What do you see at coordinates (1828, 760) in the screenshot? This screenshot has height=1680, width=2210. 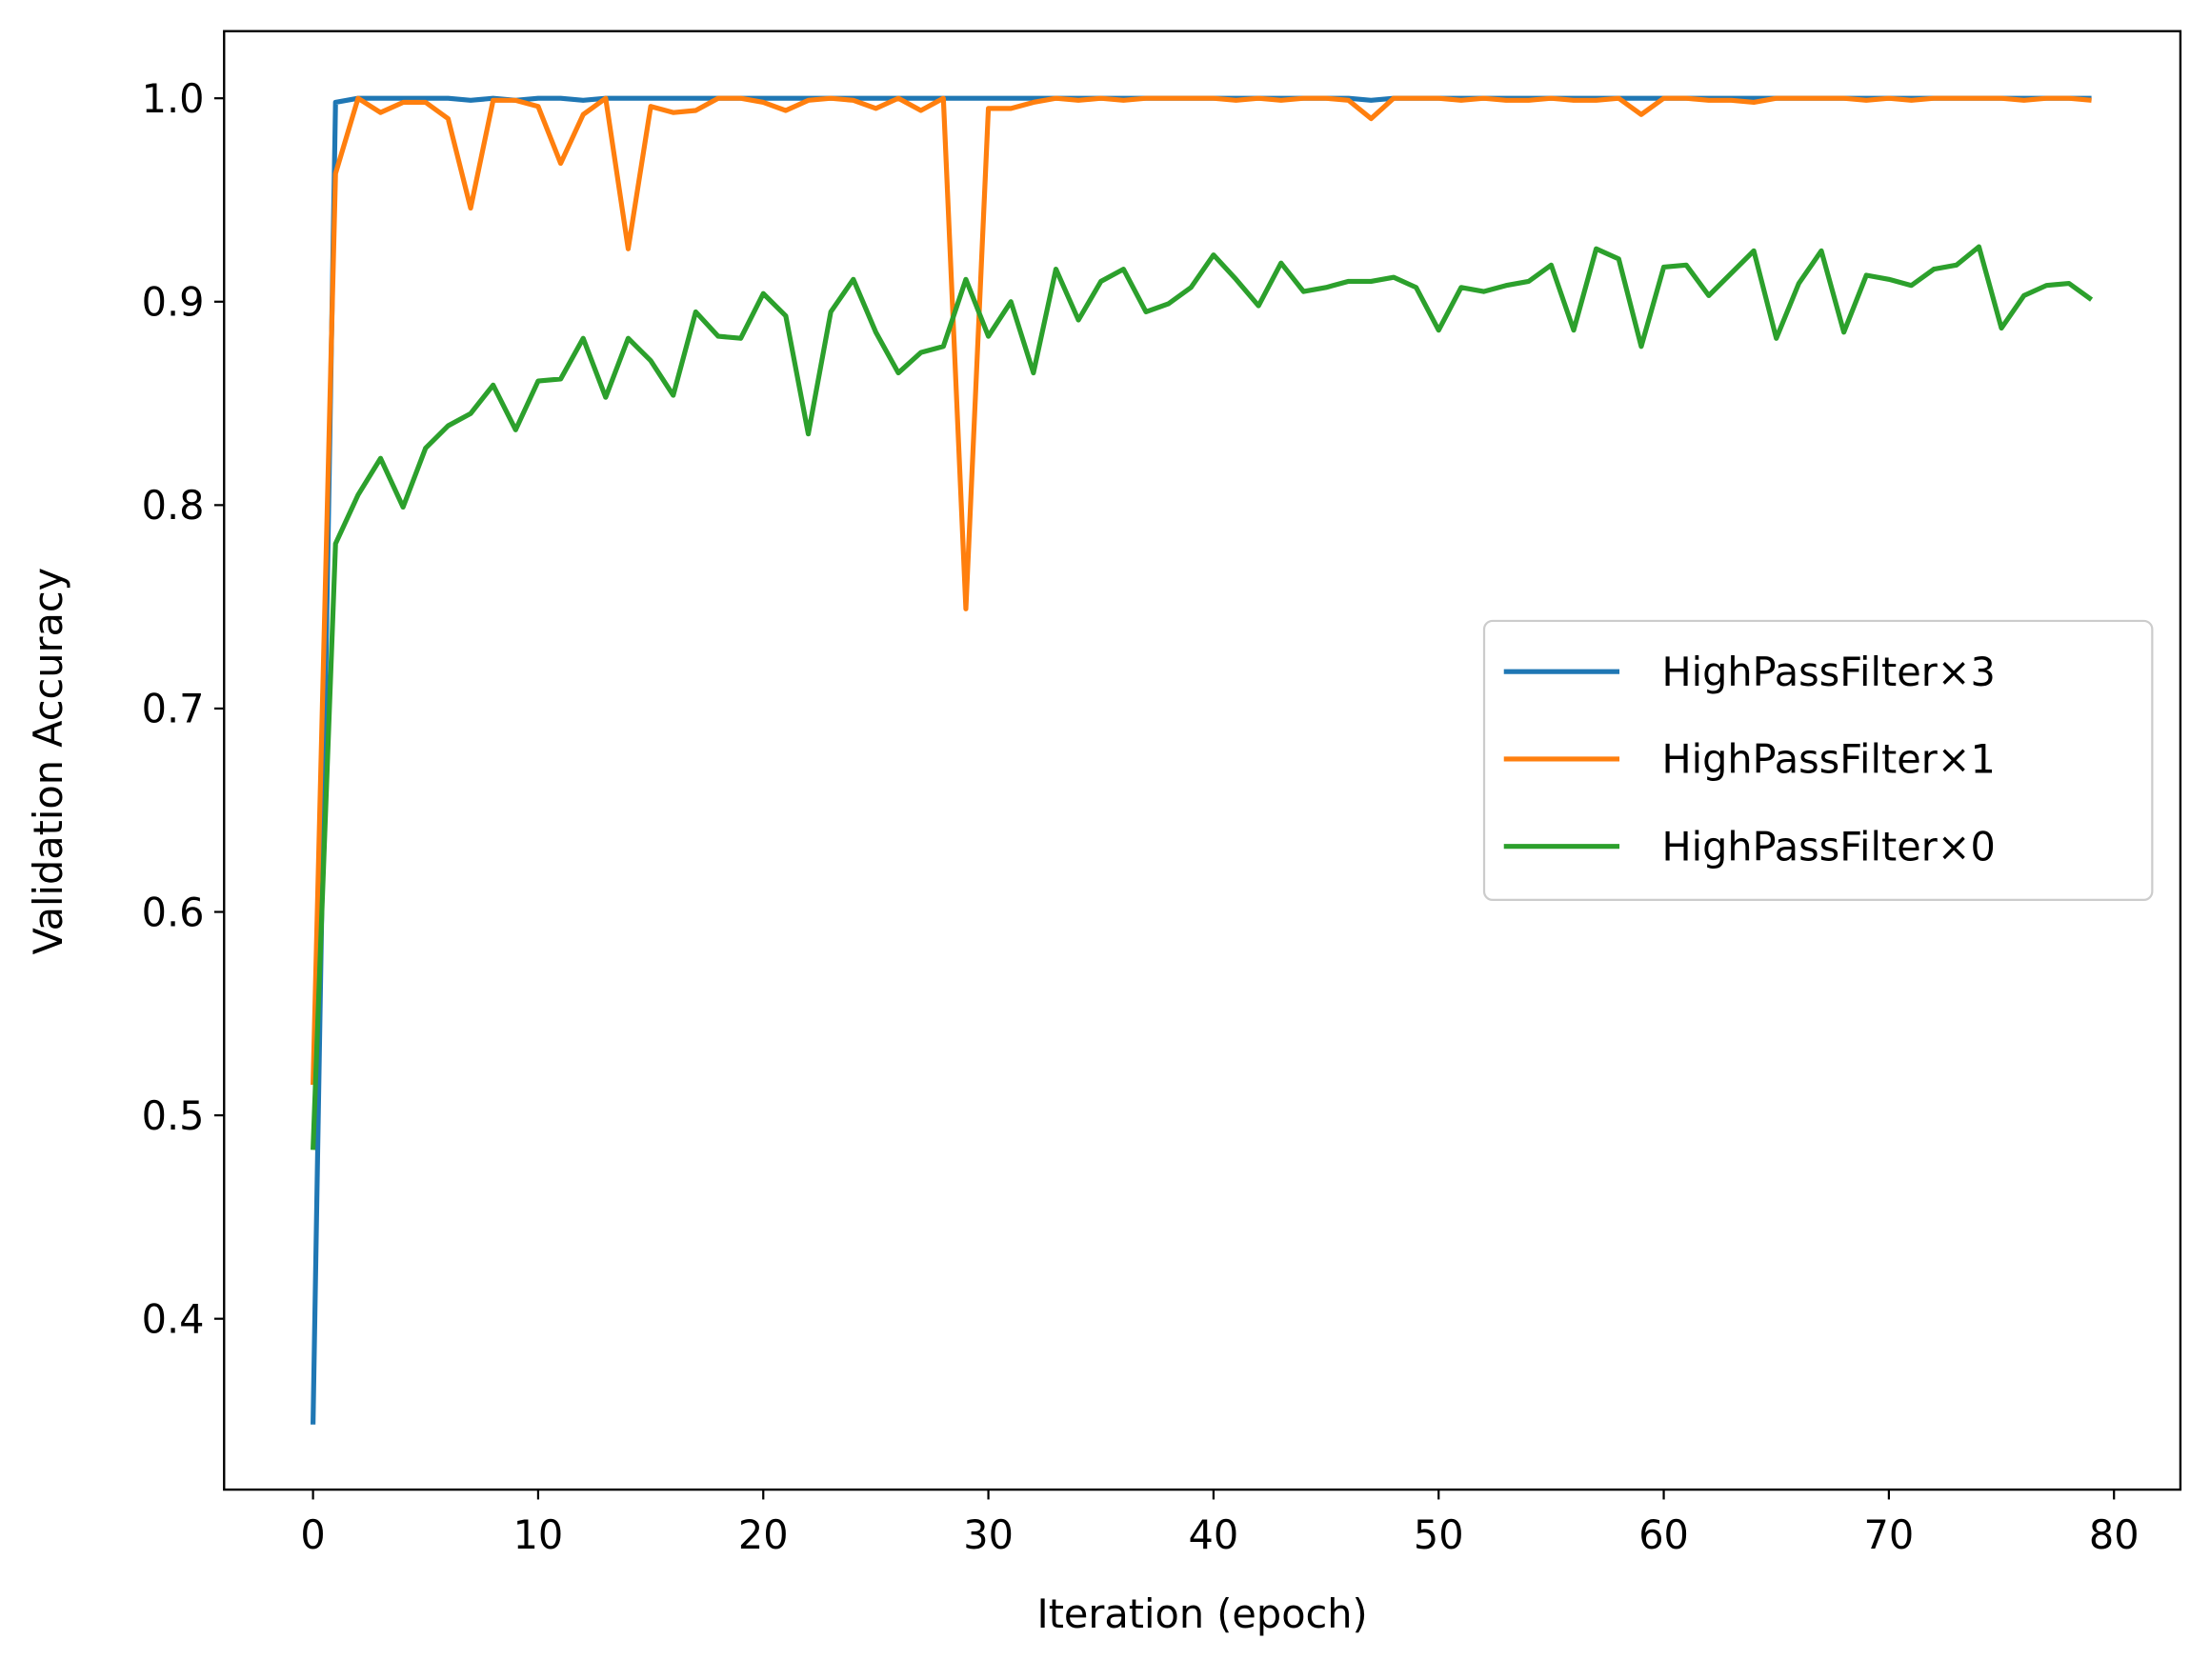 I see `legend-label: HighPassFilter×1` at bounding box center [1828, 760].